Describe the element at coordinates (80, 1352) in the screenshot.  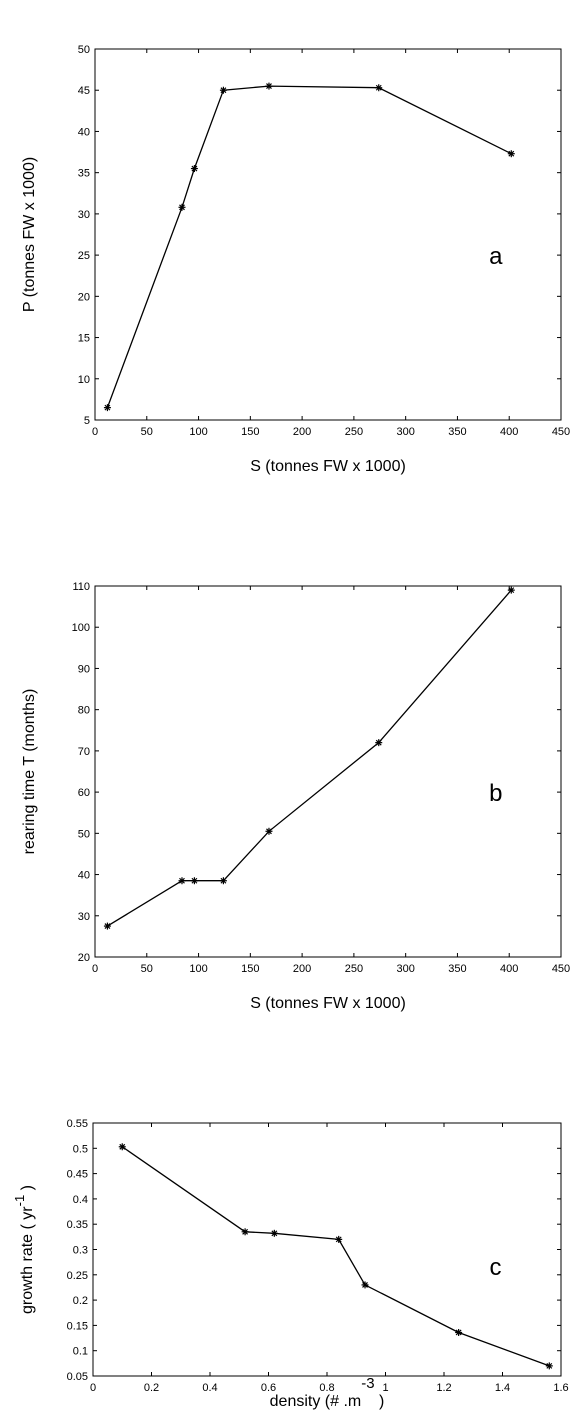
I see `y-tick-label: 0.1` at that location.